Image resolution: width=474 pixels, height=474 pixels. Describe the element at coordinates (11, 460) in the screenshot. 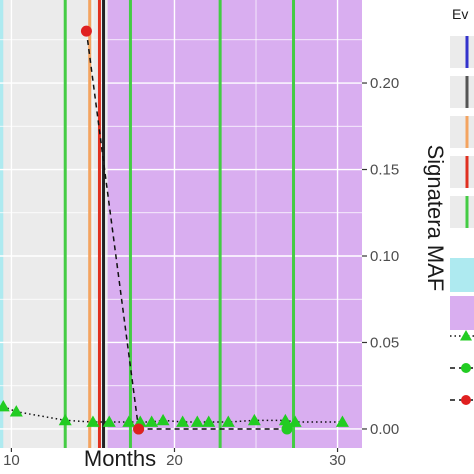

I see `x-tick-label-0: 10` at that location.